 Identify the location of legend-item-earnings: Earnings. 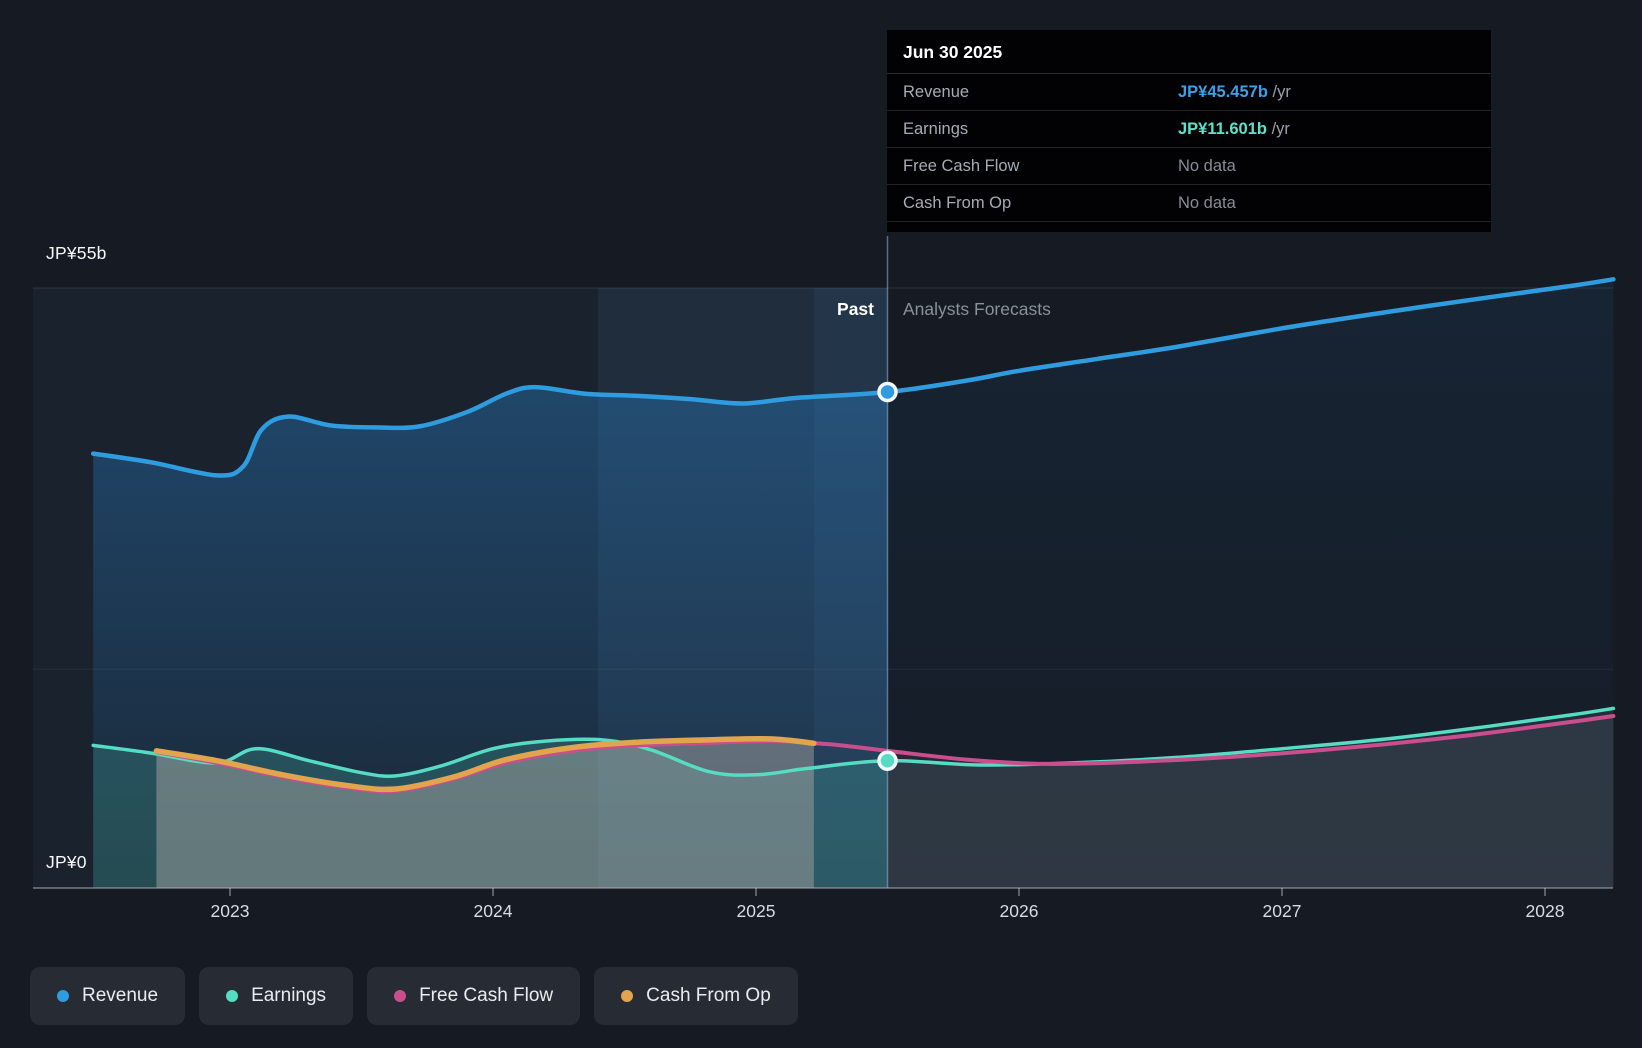
(276, 996).